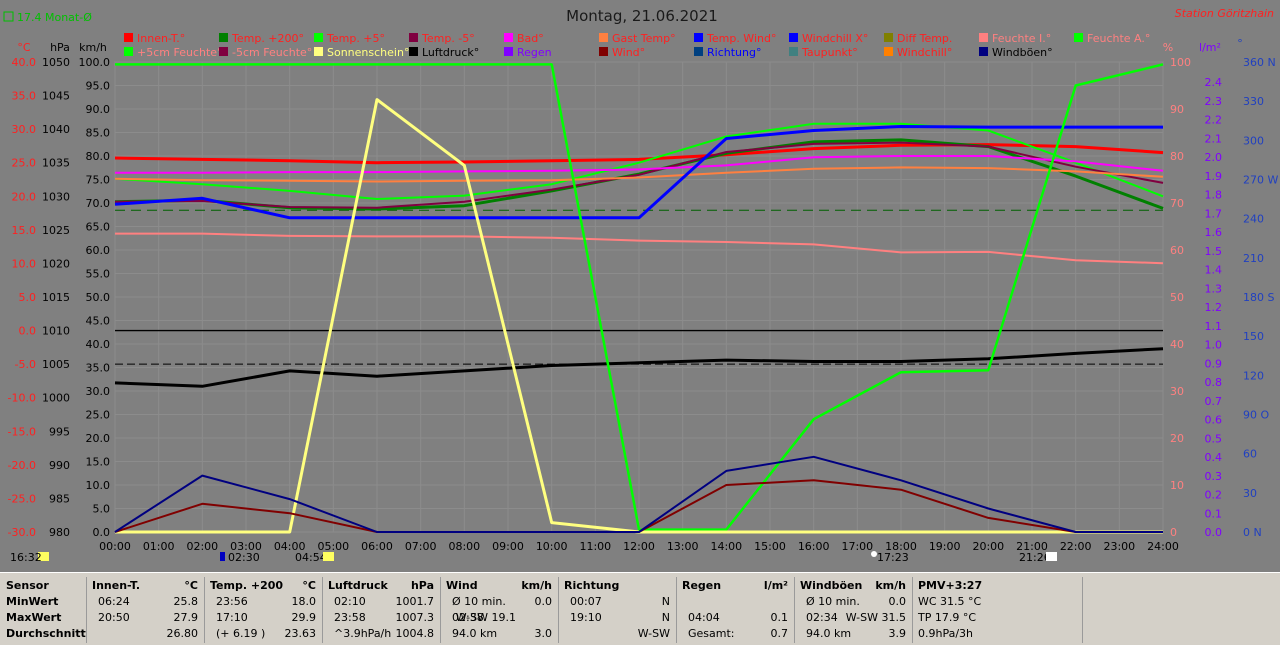  What do you see at coordinates (1258, 297) in the screenshot?
I see `tick-direction: 180 S` at bounding box center [1258, 297].